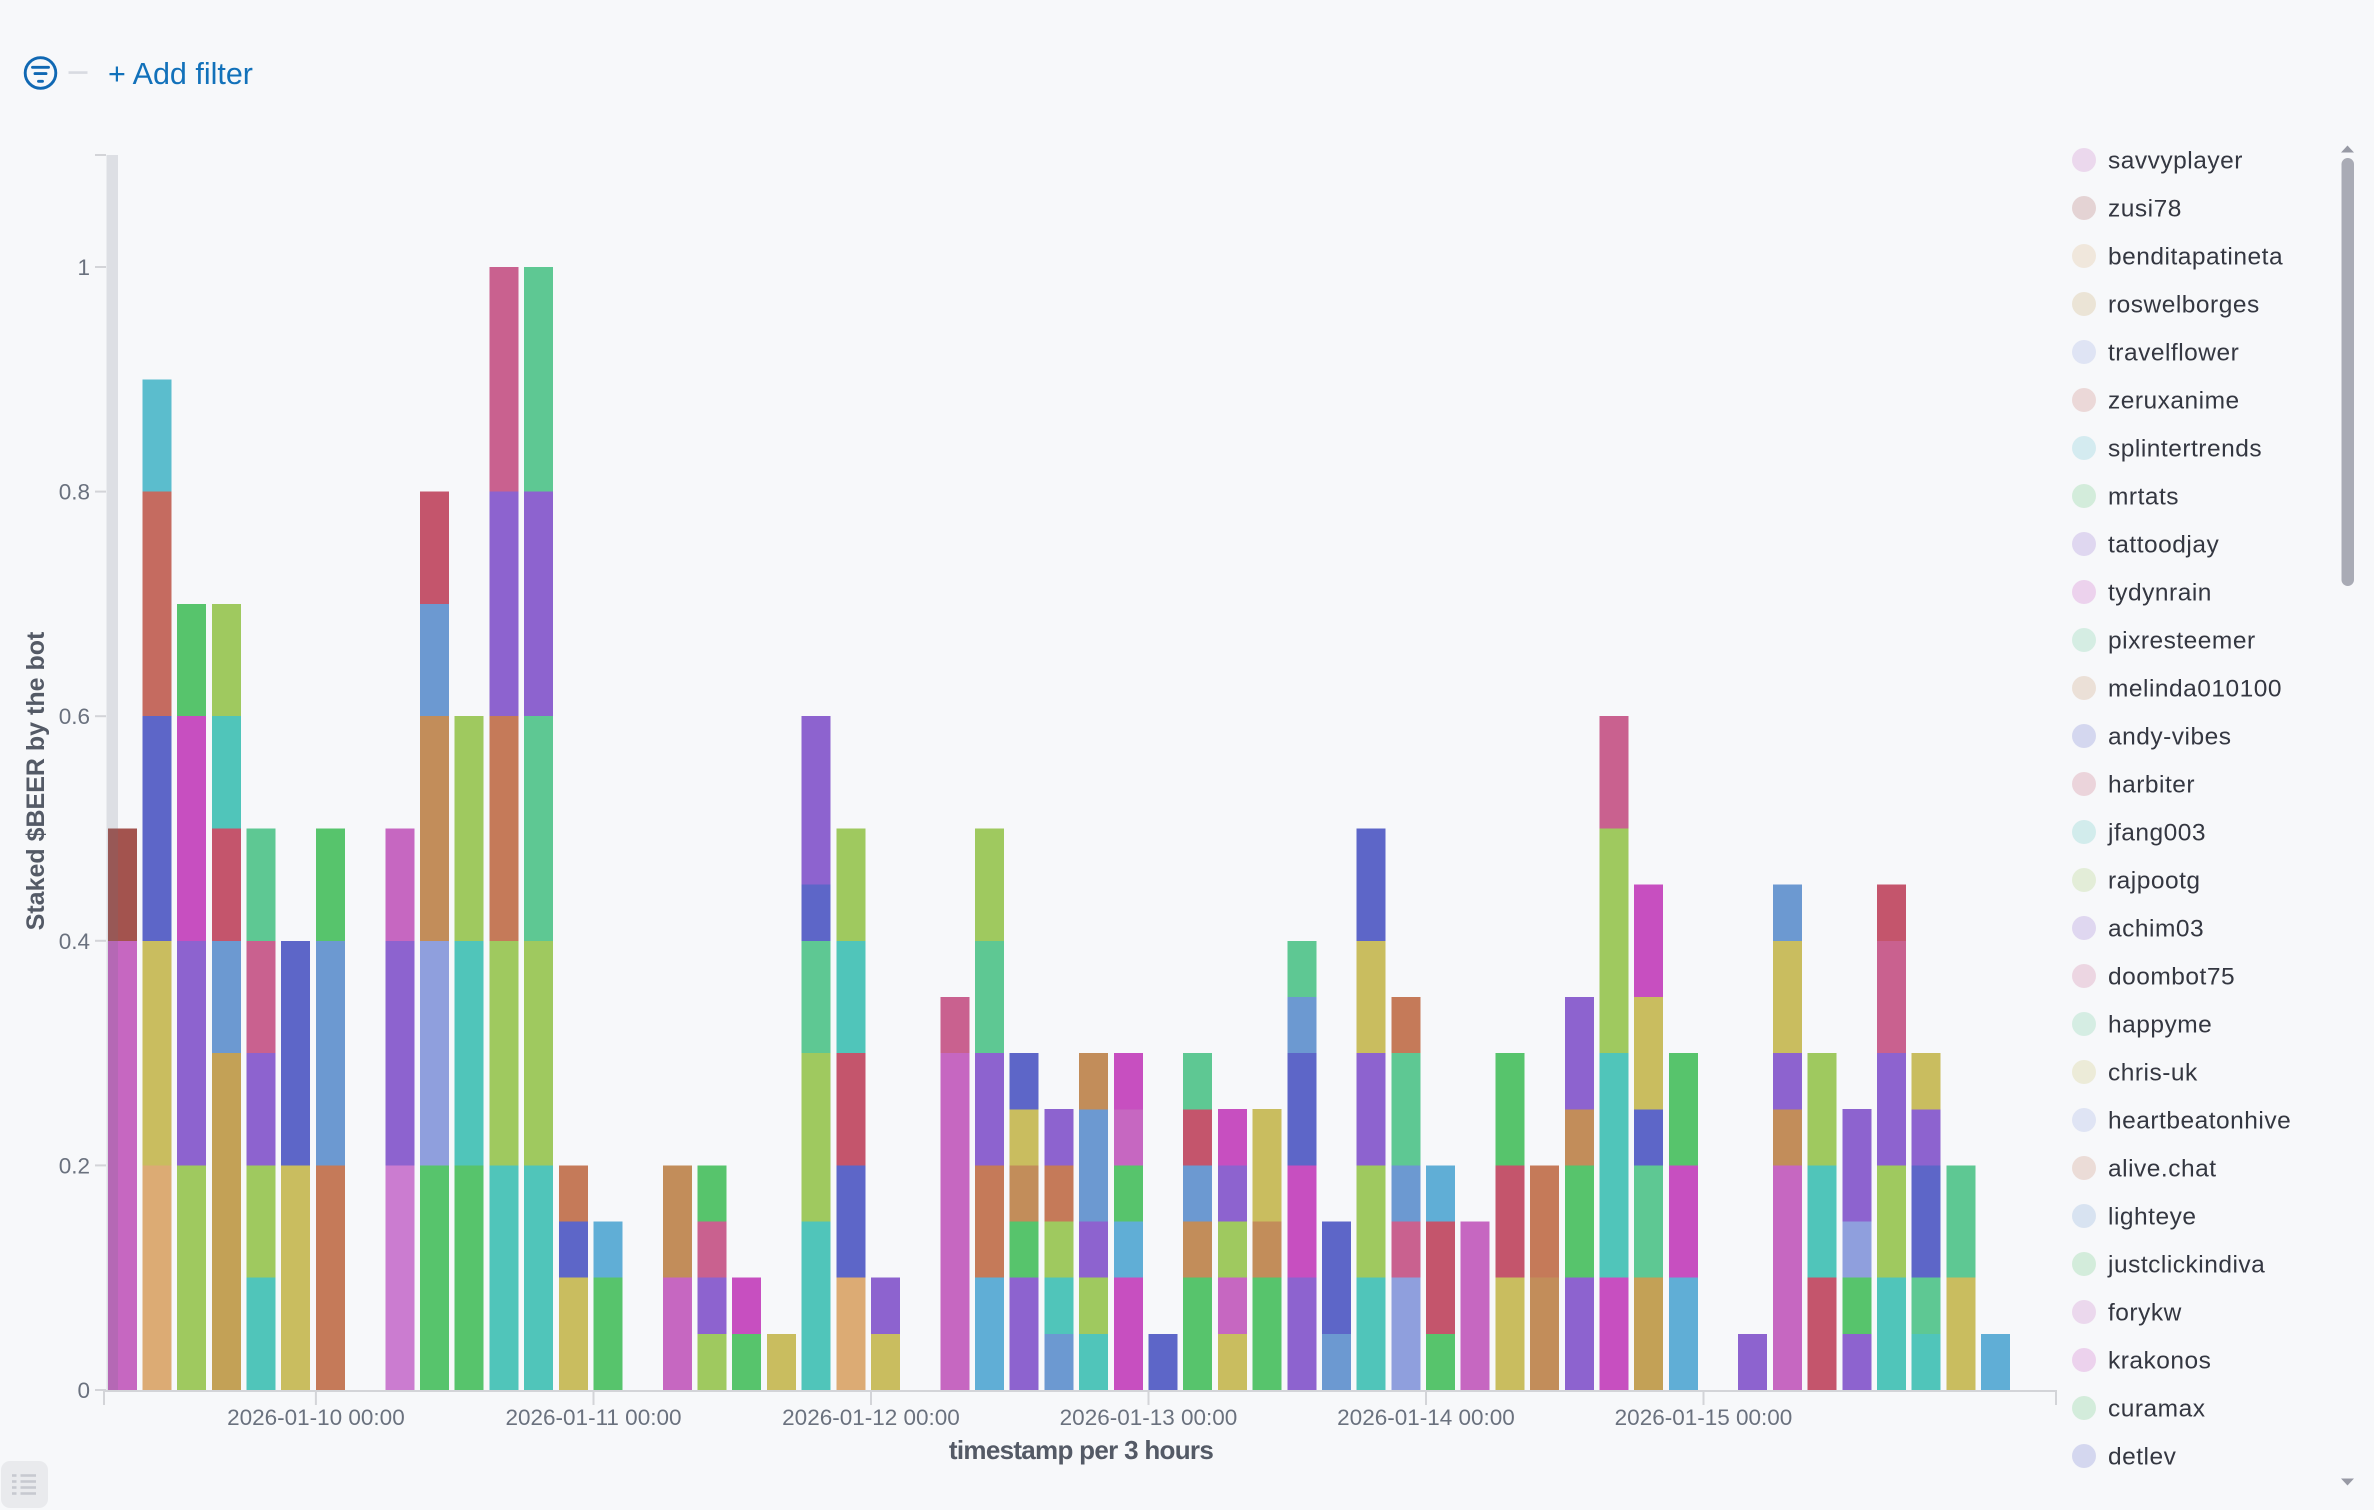  I want to click on svg-text: forykw, so click(2145, 1313).